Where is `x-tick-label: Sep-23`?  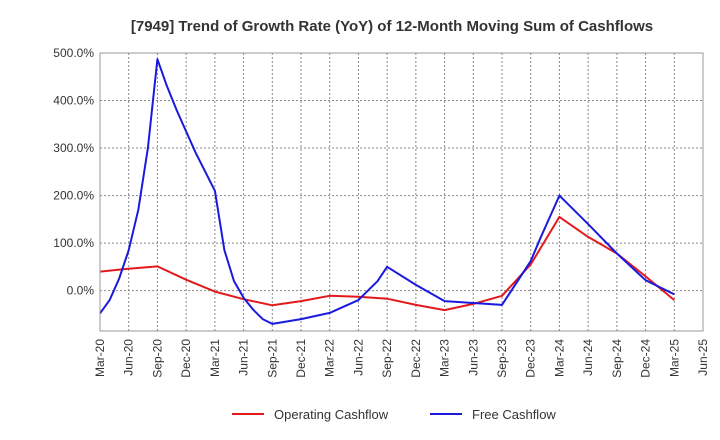
x-tick-label: Sep-23 is located at coordinates (502, 358).